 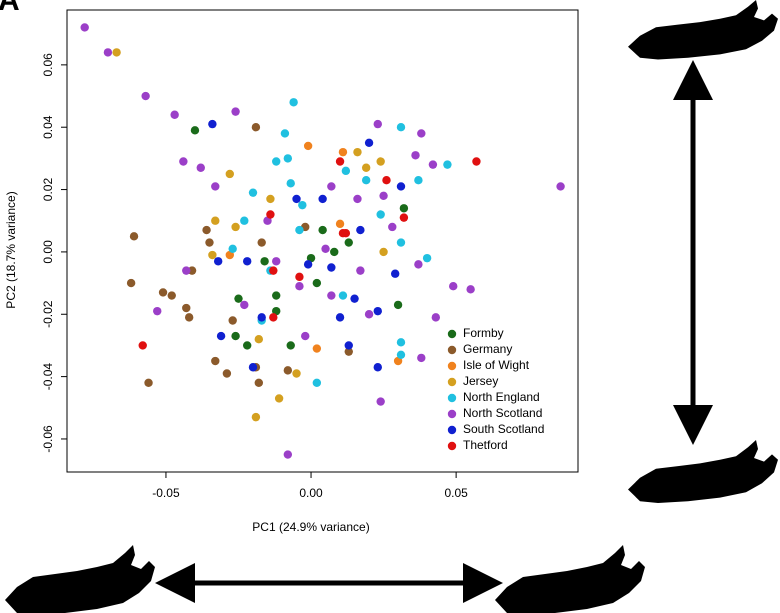 I want to click on y-tick-label: -0.06, so click(x=48, y=439).